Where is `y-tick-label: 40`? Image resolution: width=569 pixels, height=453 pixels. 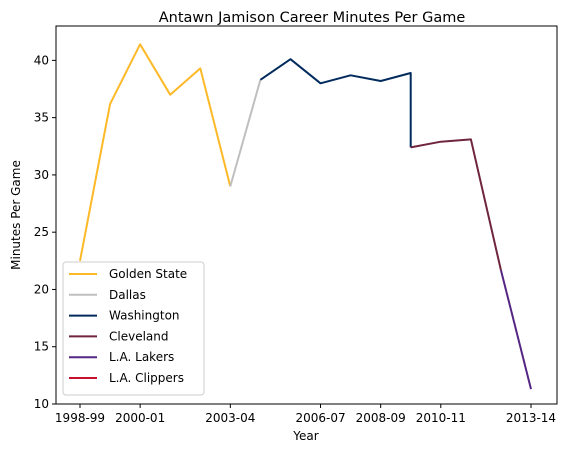 y-tick-label: 40 is located at coordinates (41, 60).